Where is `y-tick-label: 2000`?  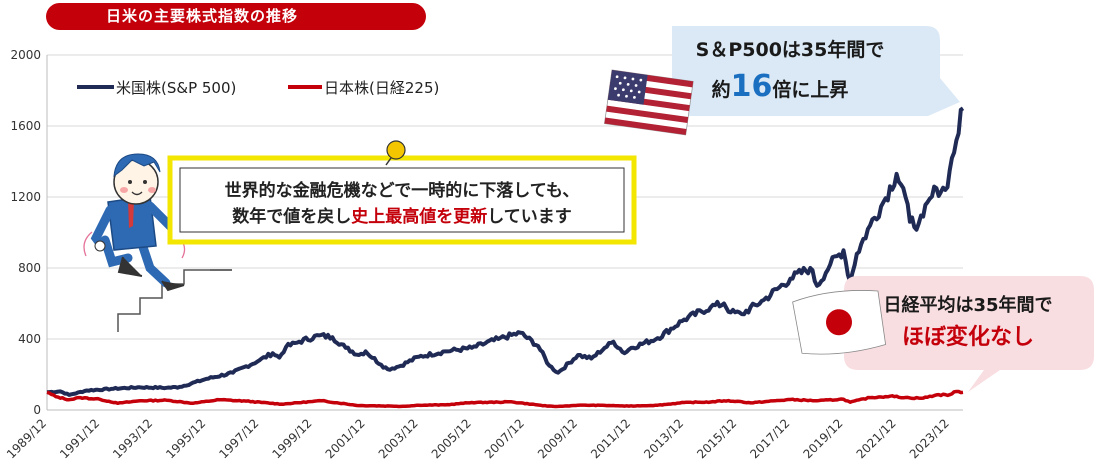 y-tick-label: 2000 is located at coordinates (25, 55).